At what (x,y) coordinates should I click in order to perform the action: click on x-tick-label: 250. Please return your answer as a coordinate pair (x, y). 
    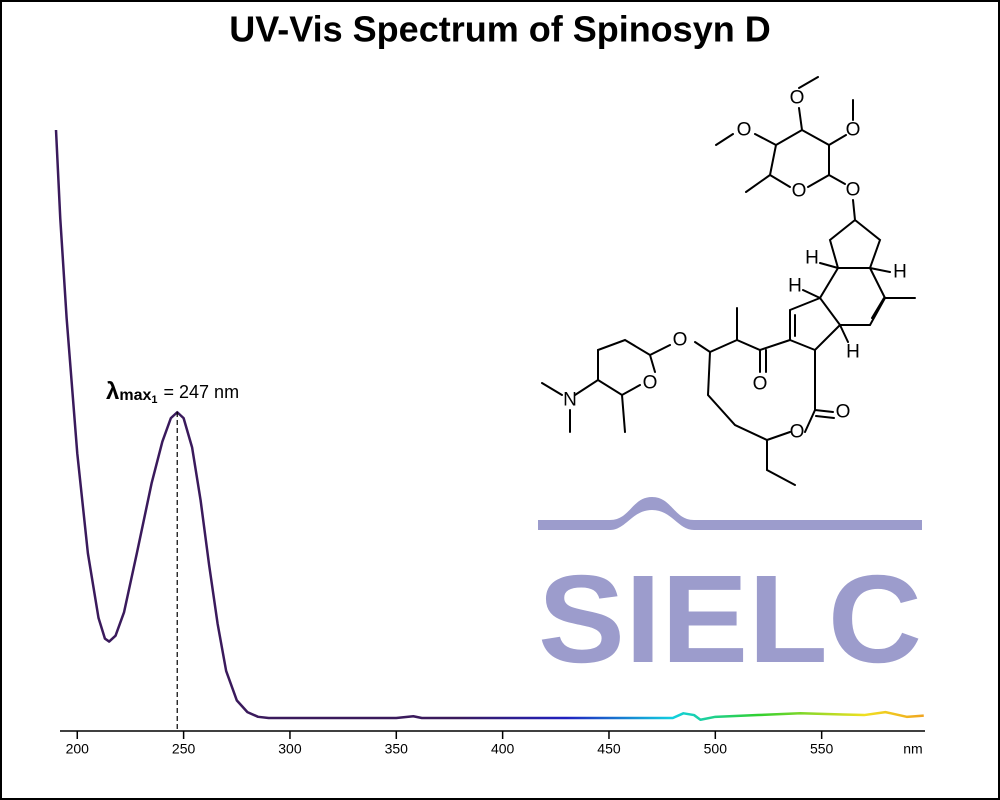
    Looking at the image, I should click on (184, 749).